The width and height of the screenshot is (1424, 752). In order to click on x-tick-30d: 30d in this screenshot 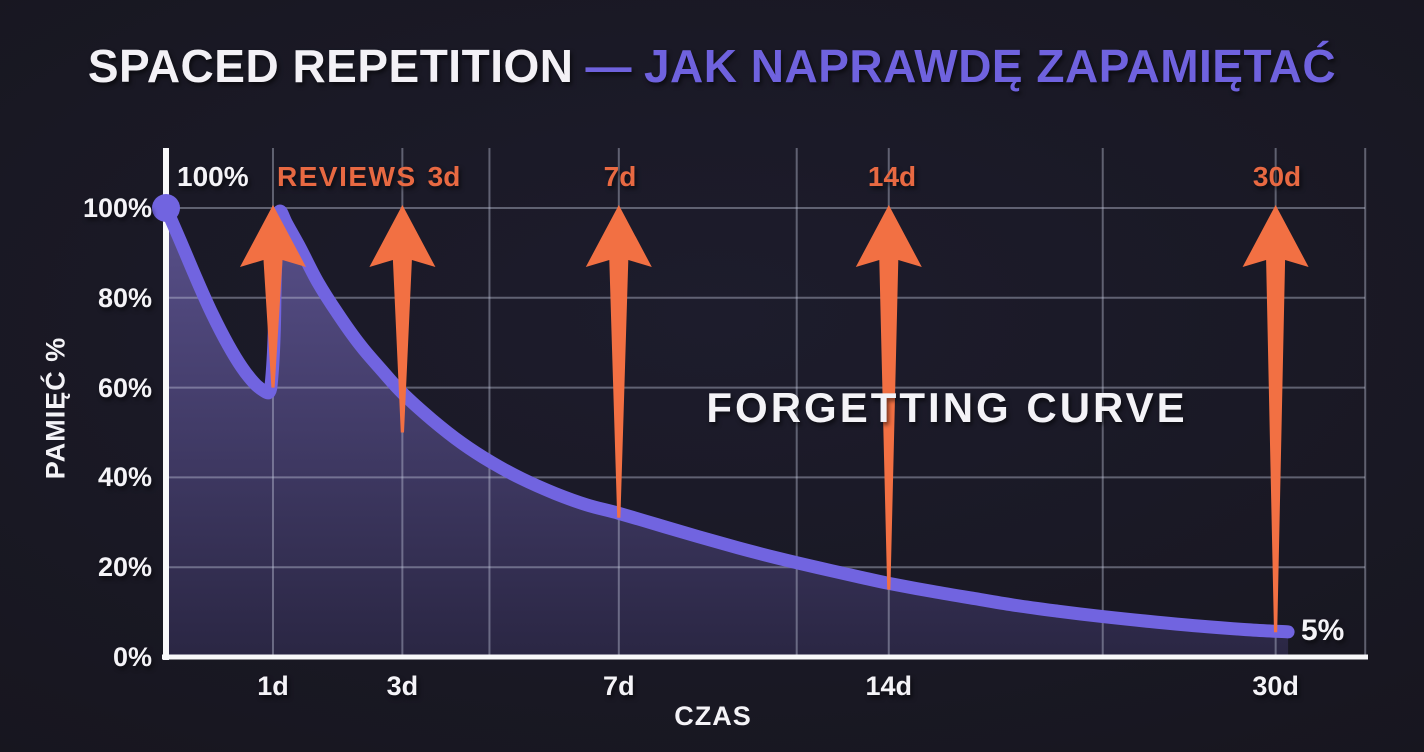, I will do `click(1275, 686)`.